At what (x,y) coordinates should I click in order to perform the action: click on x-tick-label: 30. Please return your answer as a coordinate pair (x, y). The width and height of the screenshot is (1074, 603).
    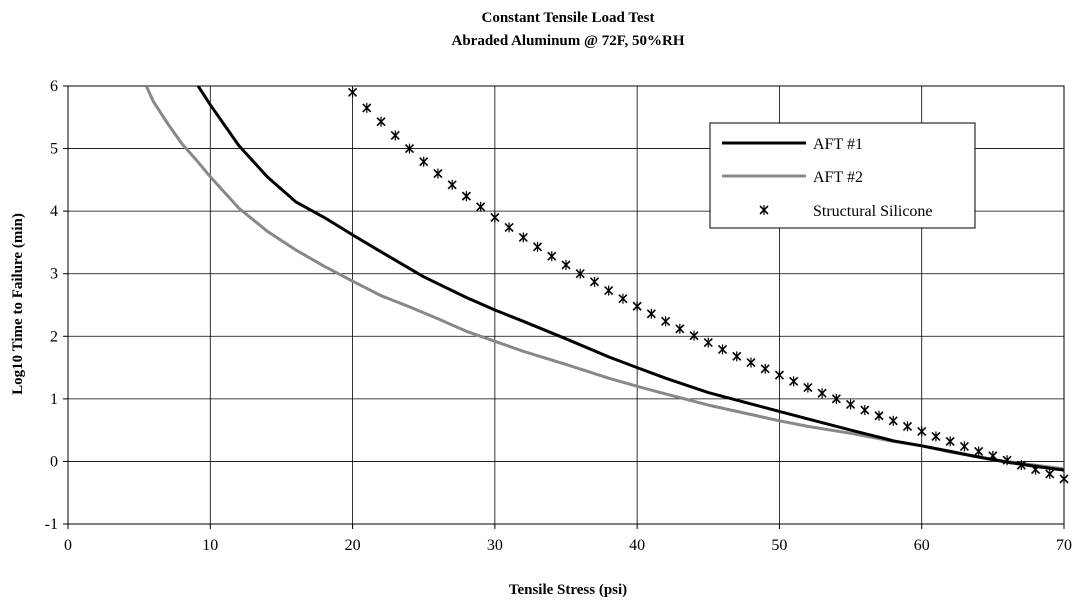
    Looking at the image, I should click on (495, 545).